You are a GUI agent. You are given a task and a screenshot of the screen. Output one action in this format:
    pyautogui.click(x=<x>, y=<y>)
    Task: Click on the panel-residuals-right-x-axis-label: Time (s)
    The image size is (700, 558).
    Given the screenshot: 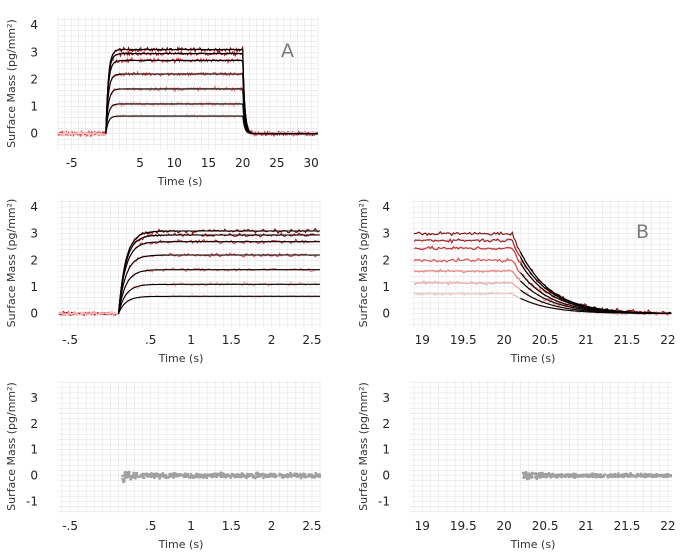 What is the action you would take?
    pyautogui.click(x=533, y=544)
    